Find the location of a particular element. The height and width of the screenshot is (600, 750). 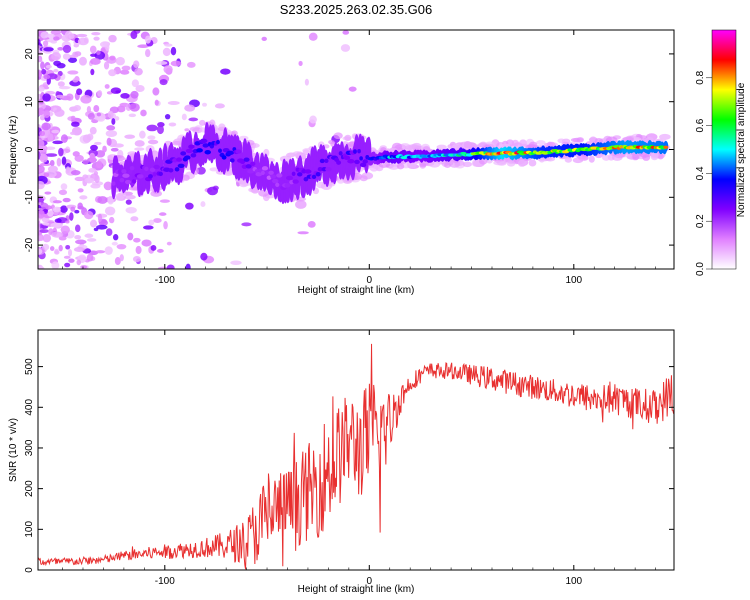

colorbar-tick-label: 0.8 is located at coordinates (700, 77).